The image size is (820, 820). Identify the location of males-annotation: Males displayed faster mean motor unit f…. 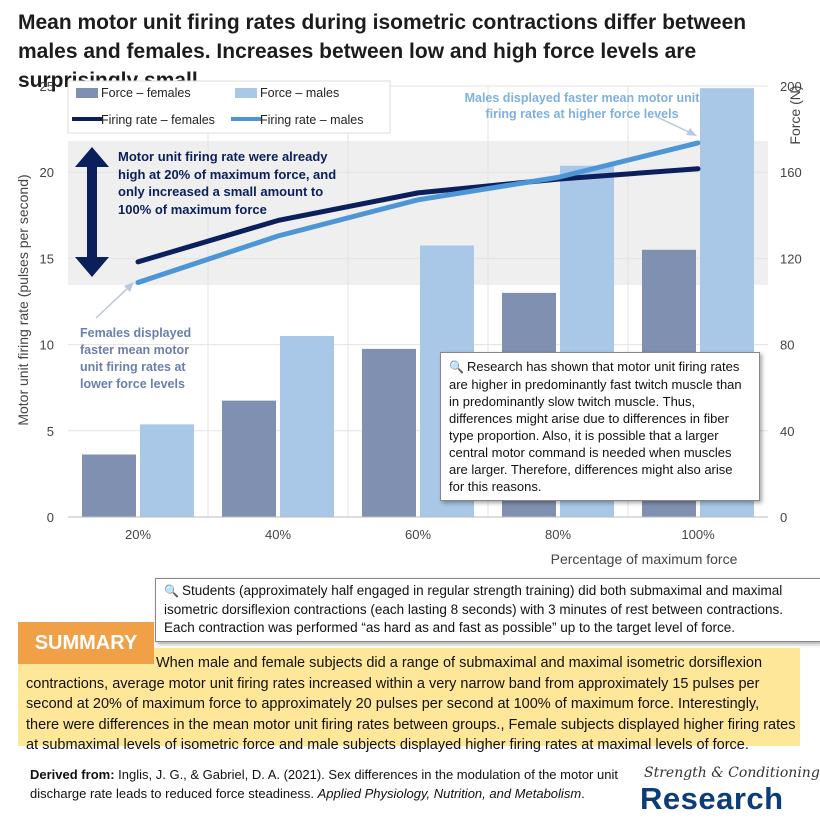
(582, 106).